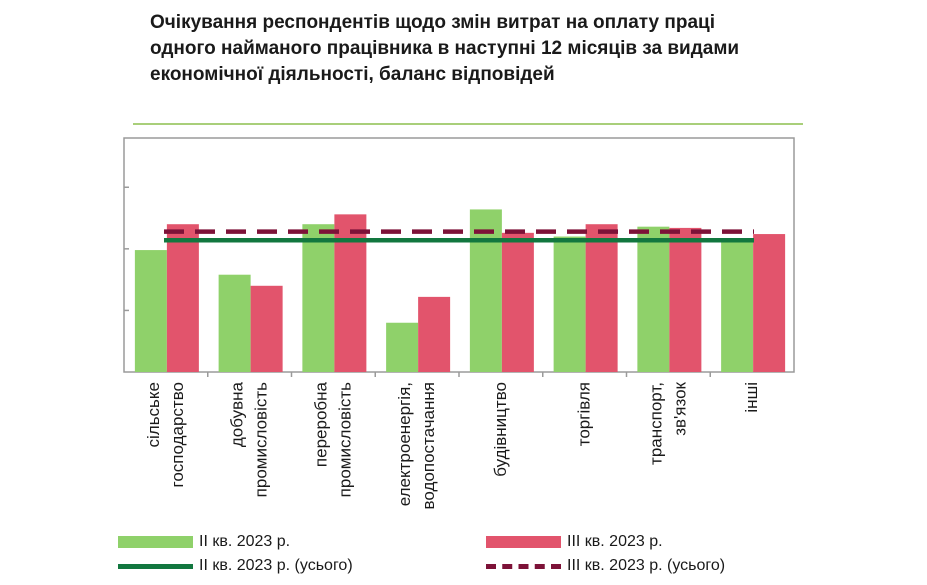 This screenshot has width=927, height=585. I want to click on legend-item-total-ii: ІІ кв. 2023 р. (усього), so click(235, 566).